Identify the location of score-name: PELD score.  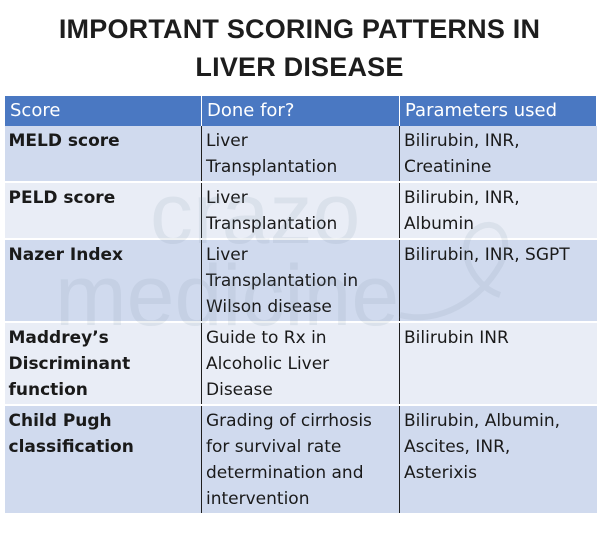
(62, 198).